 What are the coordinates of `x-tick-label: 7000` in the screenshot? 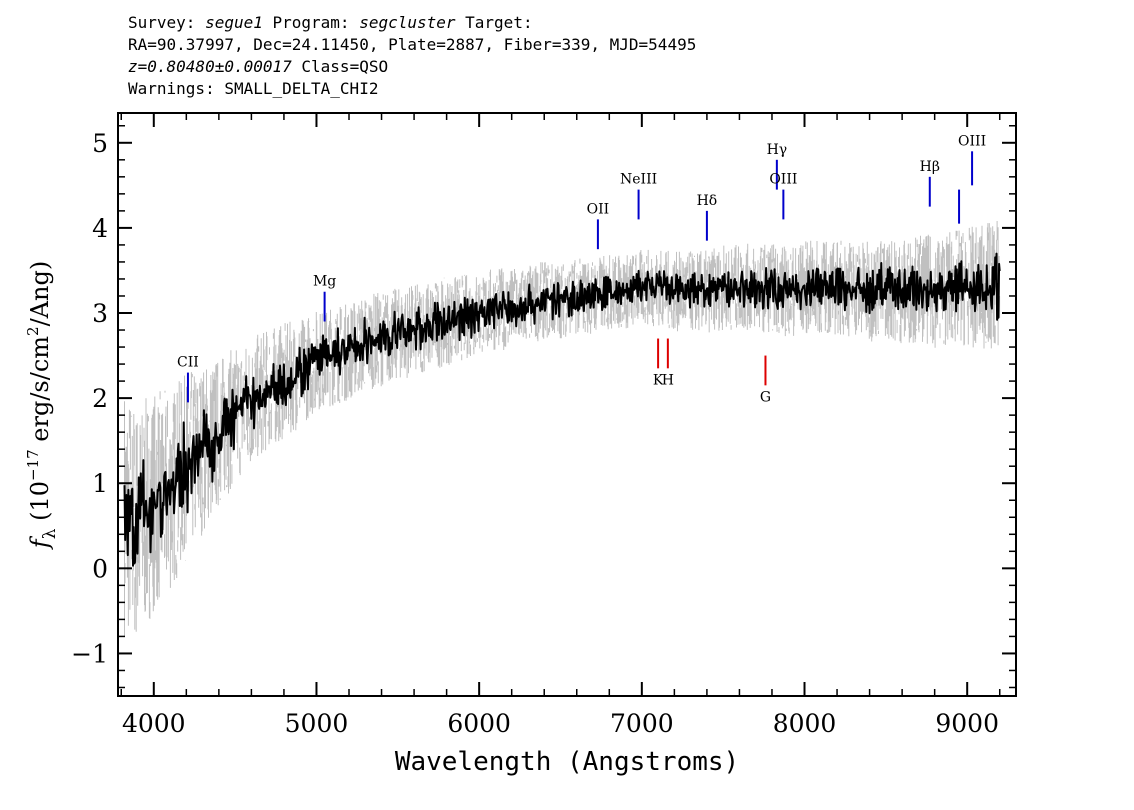 It's located at (642, 723).